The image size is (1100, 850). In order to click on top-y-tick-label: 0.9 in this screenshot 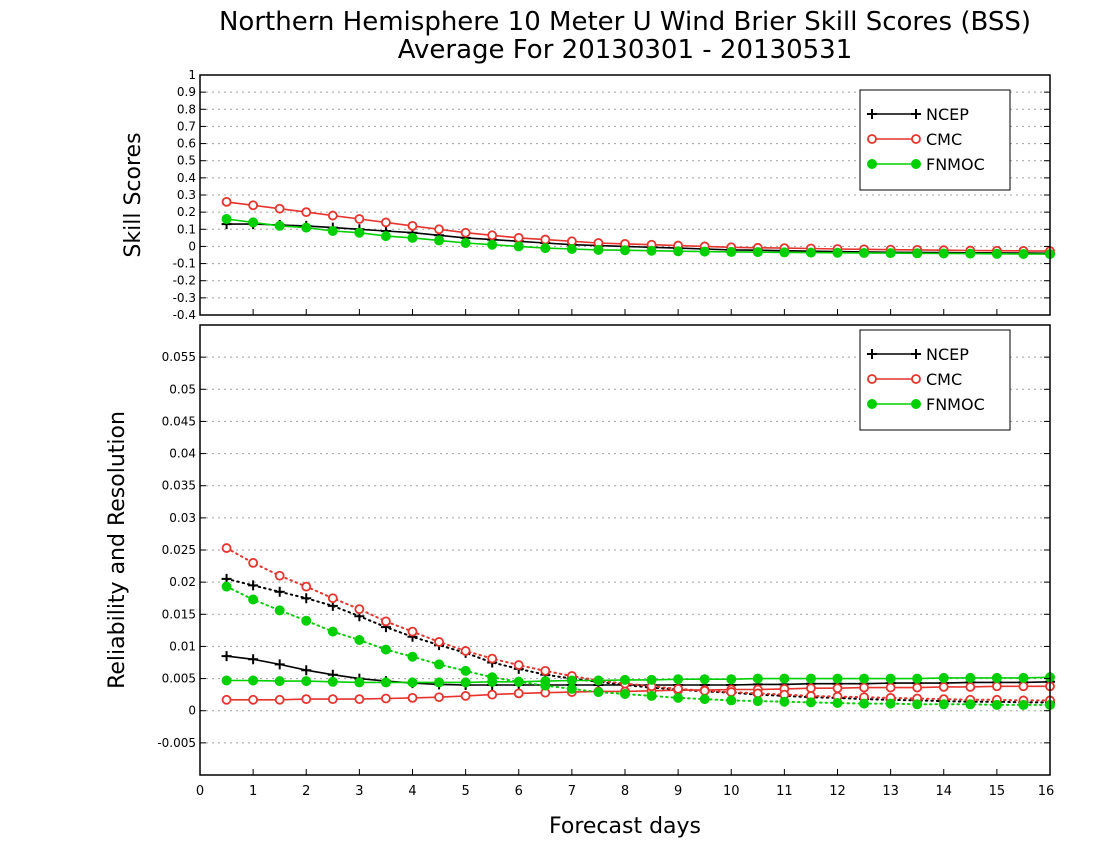, I will do `click(186, 92)`.